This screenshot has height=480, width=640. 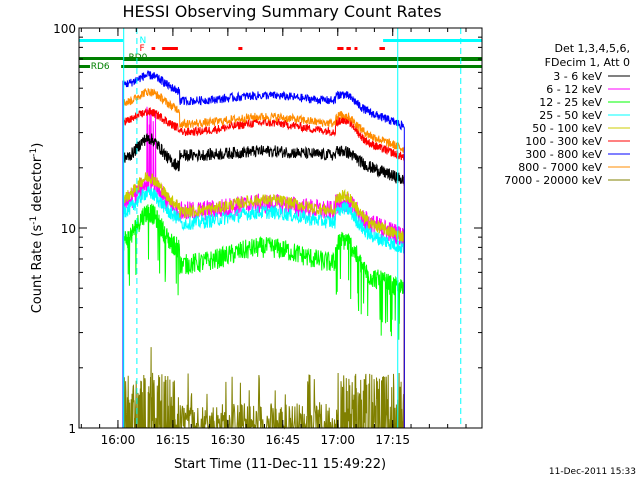 I want to click on legend-header-1: Det 1,3,4,5,6,, so click(x=592, y=48).